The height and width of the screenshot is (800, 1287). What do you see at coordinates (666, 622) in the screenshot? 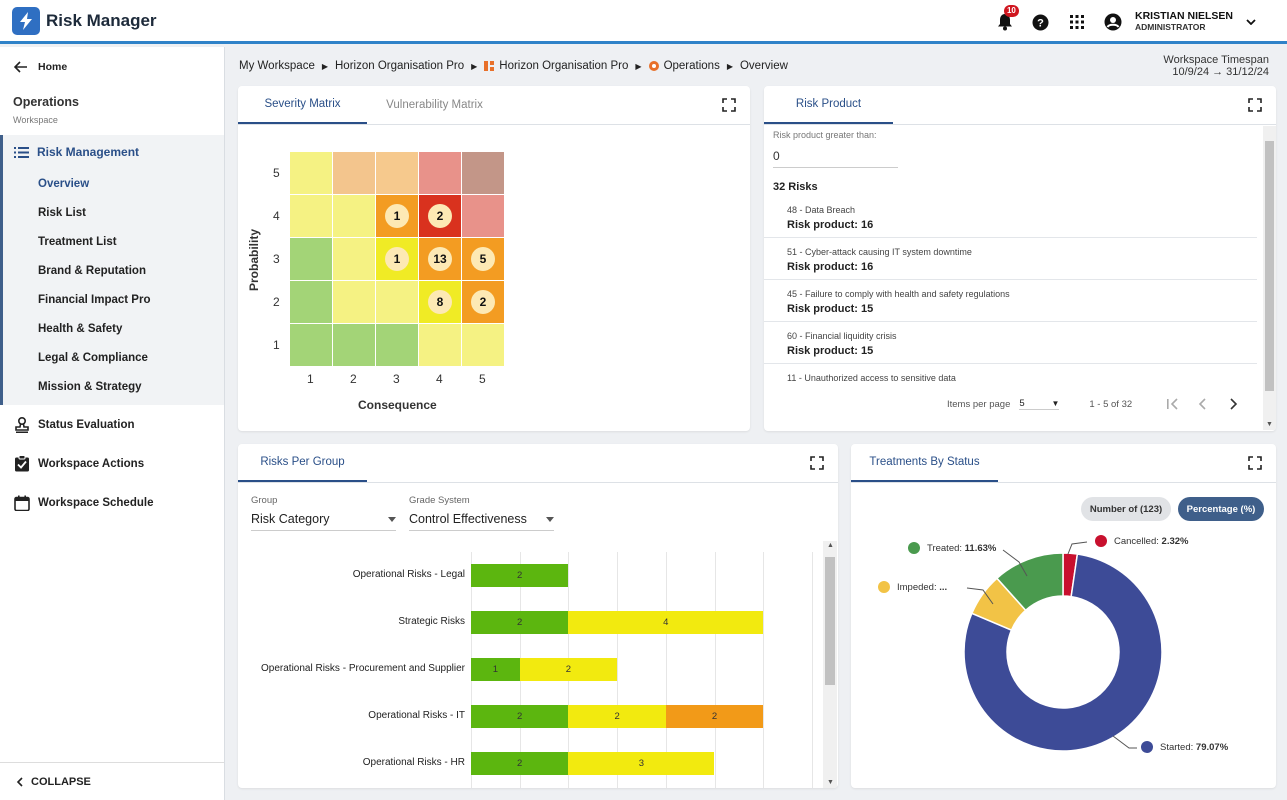
I see `bar-segment: 4` at bounding box center [666, 622].